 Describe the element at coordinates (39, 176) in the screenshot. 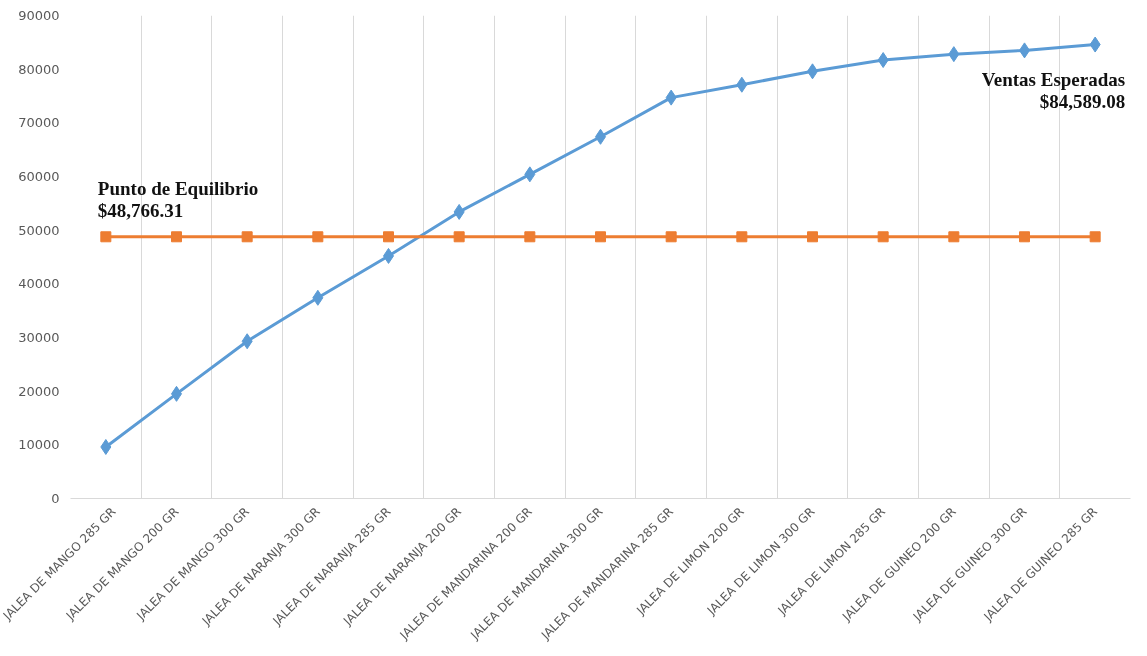

I see `y-tick-label: 60000` at that location.